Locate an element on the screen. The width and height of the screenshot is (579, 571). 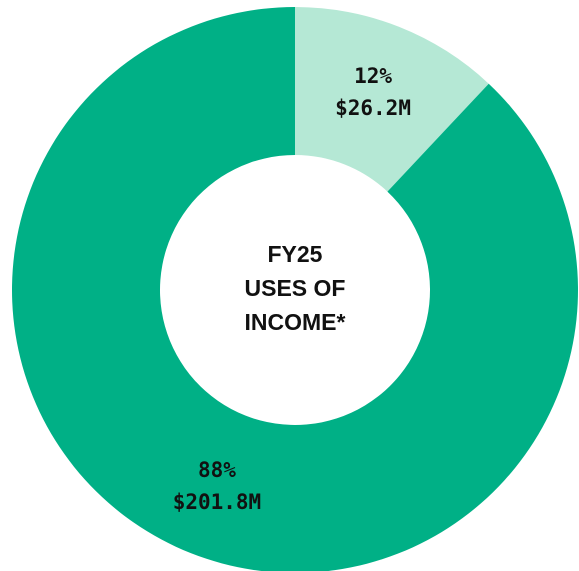
percent-label: 12% is located at coordinates (373, 76).